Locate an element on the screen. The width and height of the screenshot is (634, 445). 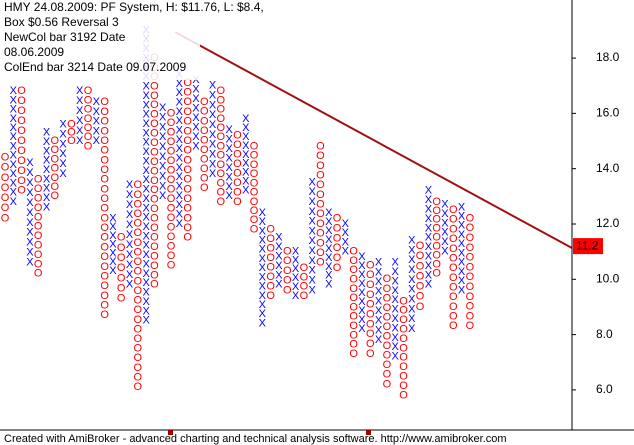
last-value-label: 11.2 is located at coordinates (587, 245).